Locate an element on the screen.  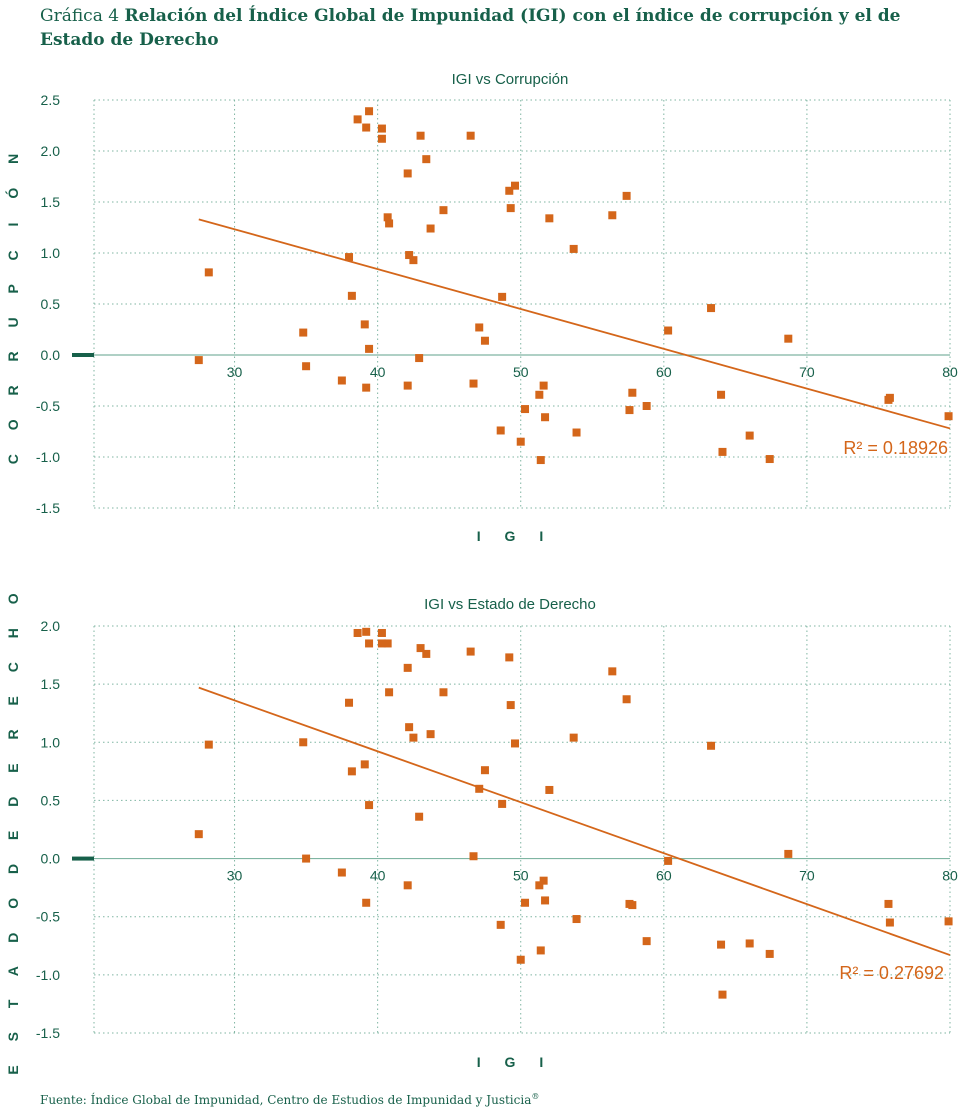
r-squared-label: R² = 0.27692 is located at coordinates (891, 973).